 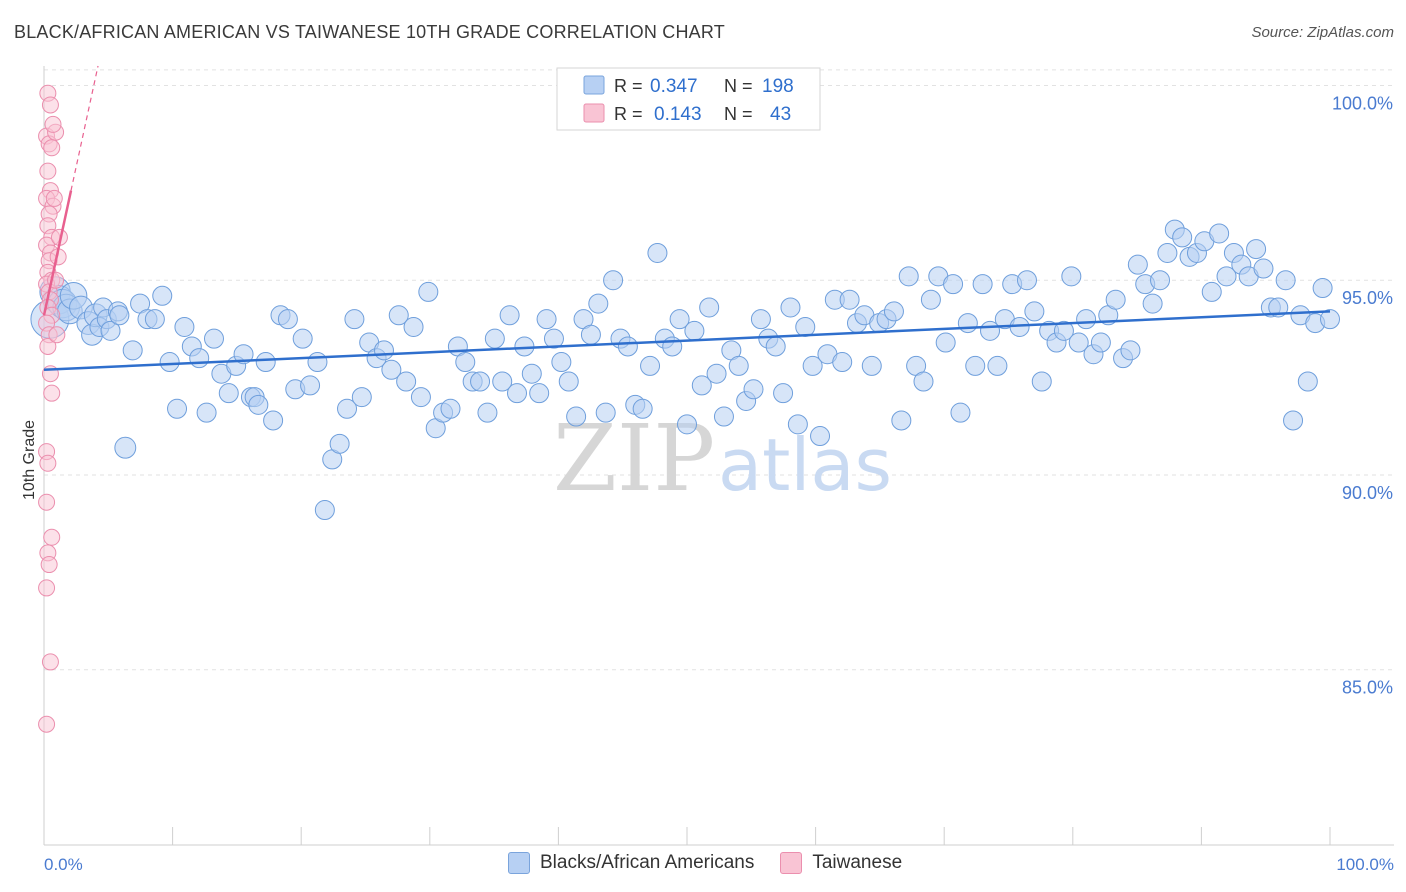 I want to click on legend-r-value-2: 0.143, so click(x=678, y=114).